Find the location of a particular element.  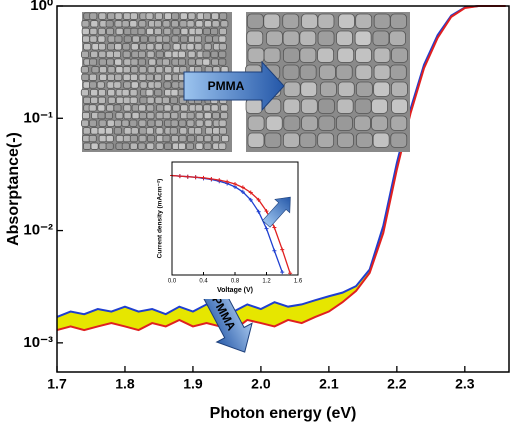

y-tick-label: 10⁻¹ is located at coordinates (38, 117).